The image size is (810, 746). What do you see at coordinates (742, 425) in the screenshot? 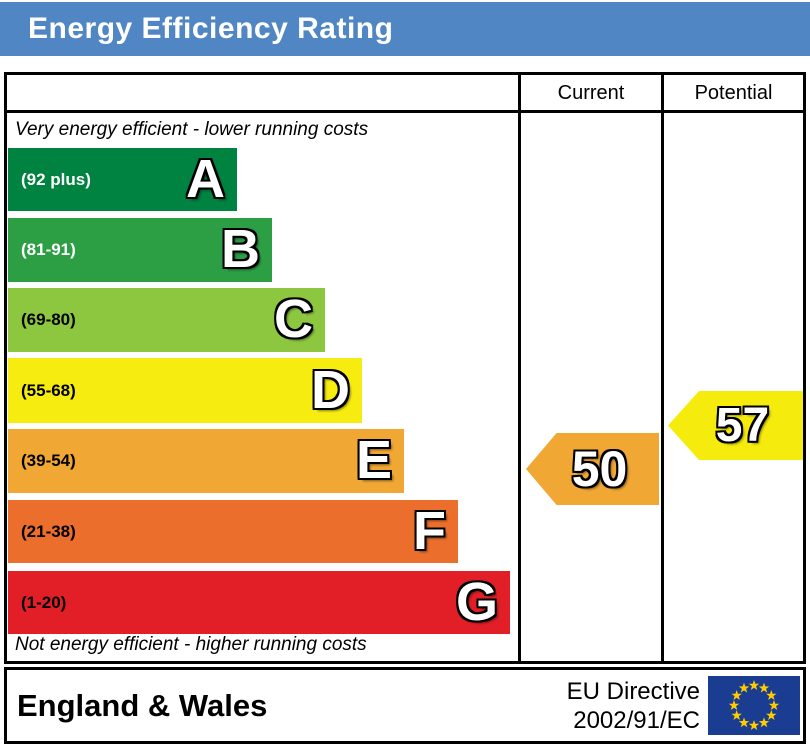
I see `potential-rating-value: 57` at bounding box center [742, 425].